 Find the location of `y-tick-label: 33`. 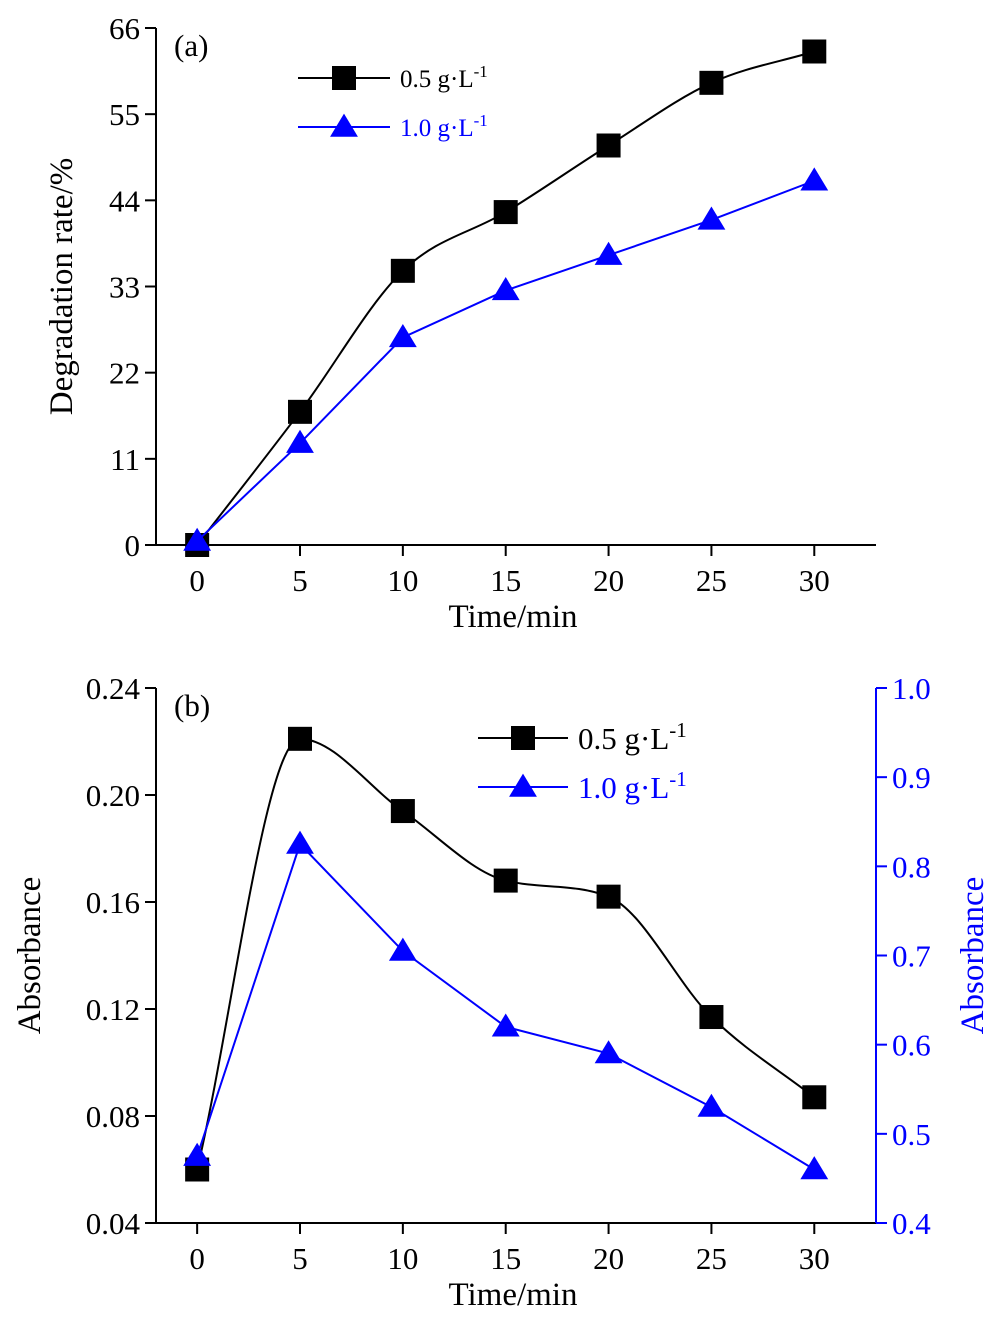

y-tick-label: 33 is located at coordinates (124, 287).